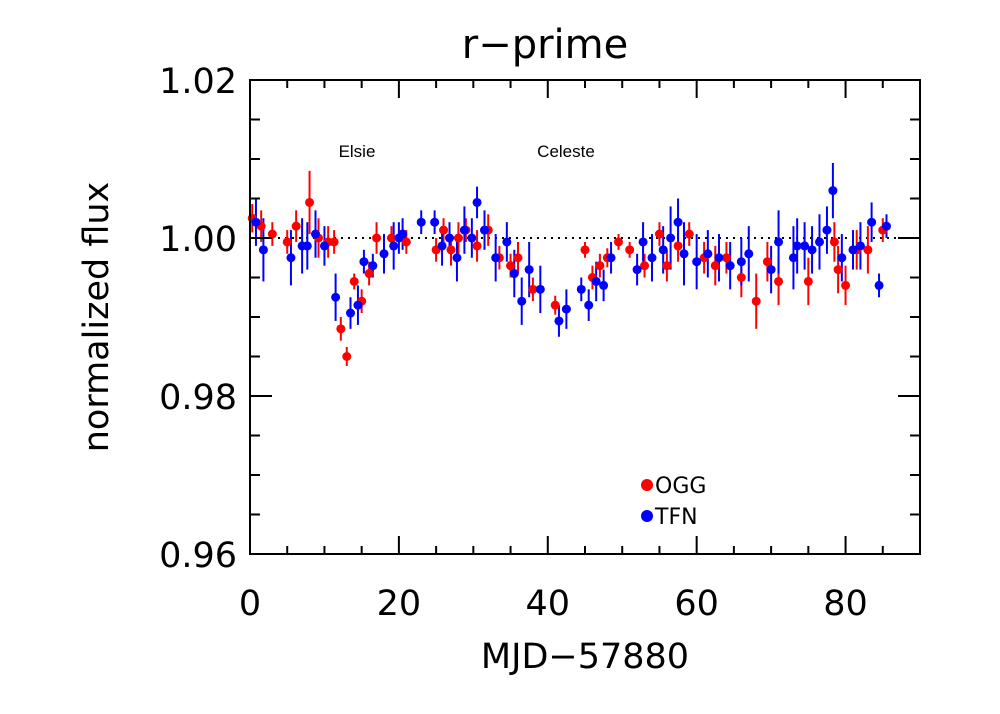  Describe the element at coordinates (696, 604) in the screenshot. I see `x-tick-label: 60` at that location.